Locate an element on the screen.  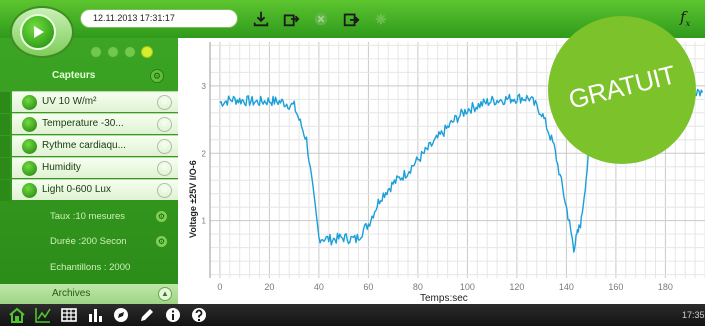
x-tick-label: 160 is located at coordinates (615, 287).